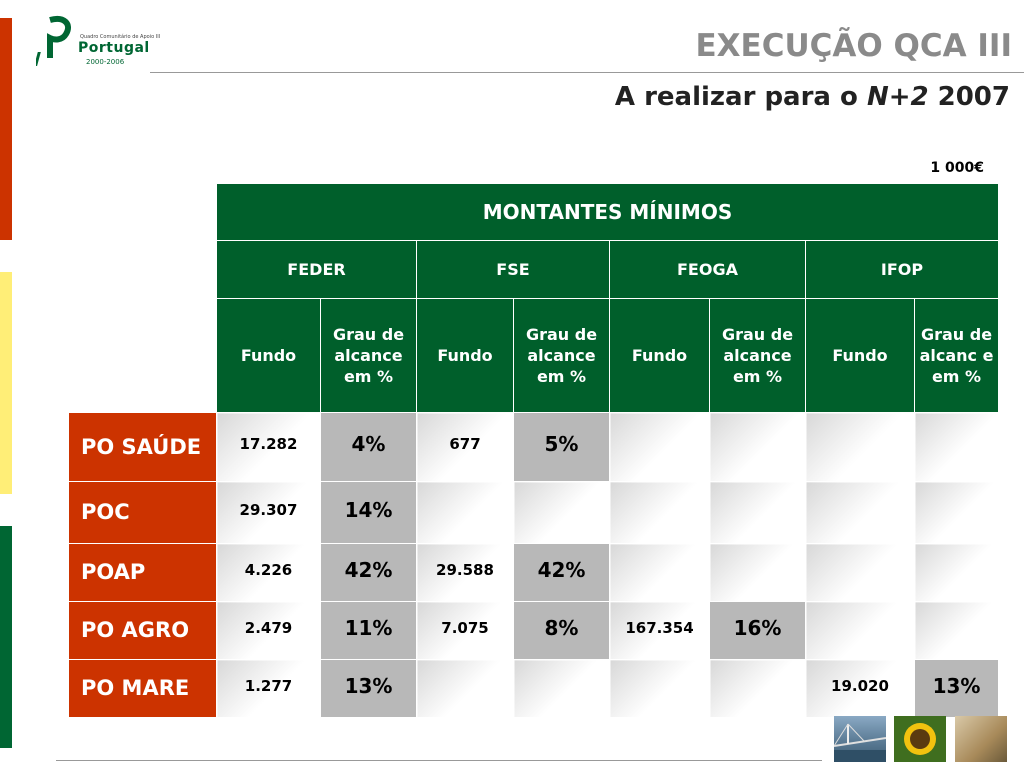 The height and width of the screenshot is (768, 1024). Describe the element at coordinates (860, 688) in the screenshot. I see `value-cell: 19.020` at that location.